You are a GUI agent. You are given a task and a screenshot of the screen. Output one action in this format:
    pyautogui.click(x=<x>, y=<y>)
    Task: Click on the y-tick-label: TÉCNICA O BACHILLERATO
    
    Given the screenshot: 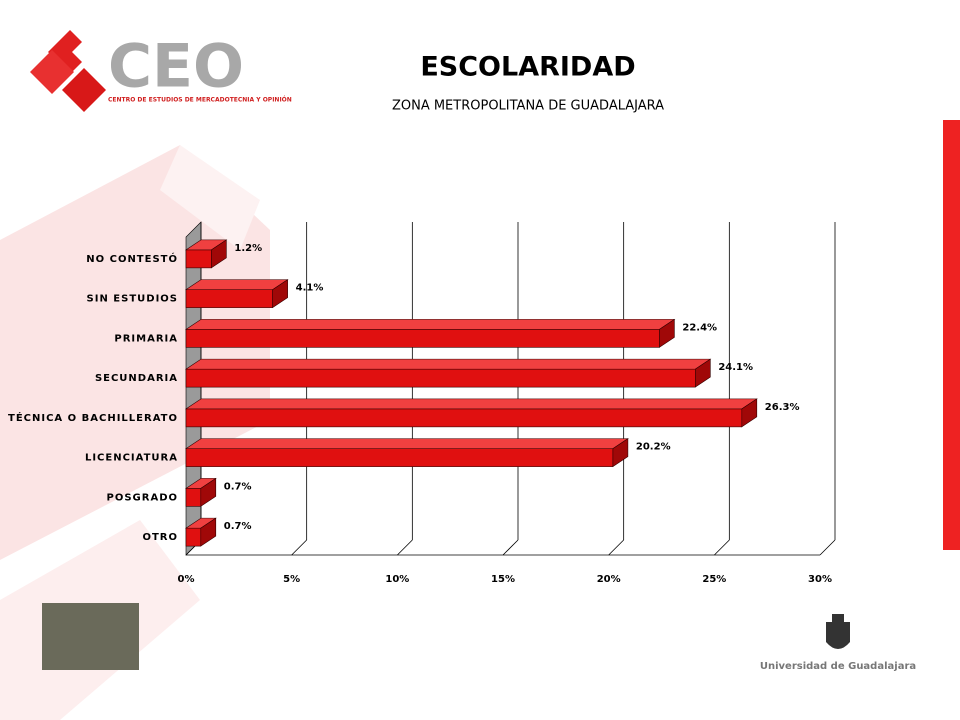 What is the action you would take?
    pyautogui.click(x=93, y=417)
    